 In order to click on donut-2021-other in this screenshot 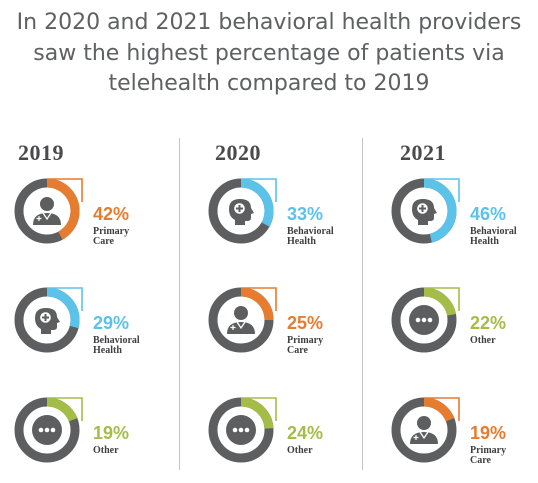, I will do `click(424, 320)`.